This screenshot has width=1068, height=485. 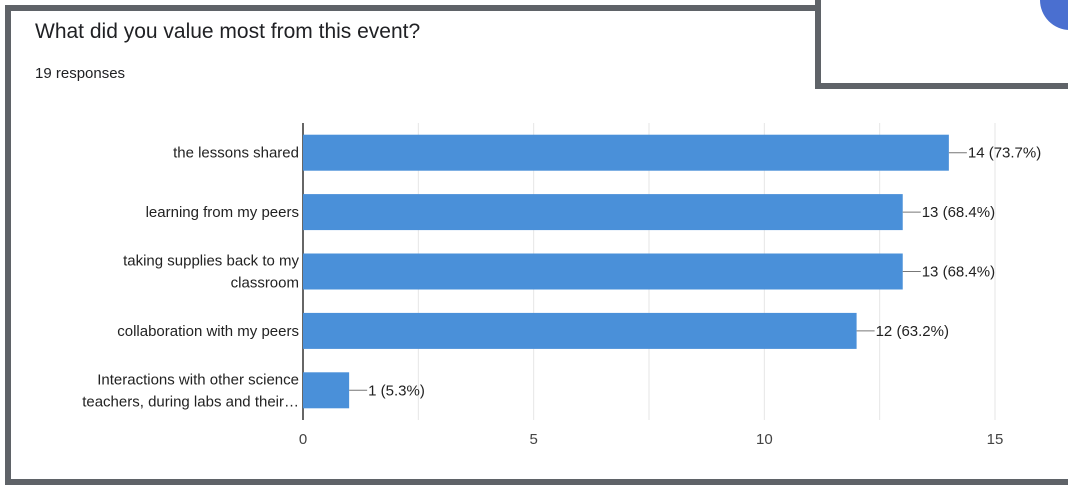 What do you see at coordinates (265, 283) in the screenshot?
I see `category-label: classroom` at bounding box center [265, 283].